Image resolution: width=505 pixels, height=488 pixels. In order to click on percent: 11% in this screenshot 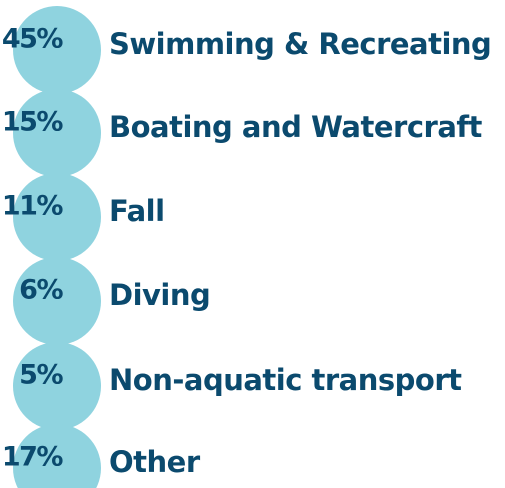, I will do `click(33, 206)`.